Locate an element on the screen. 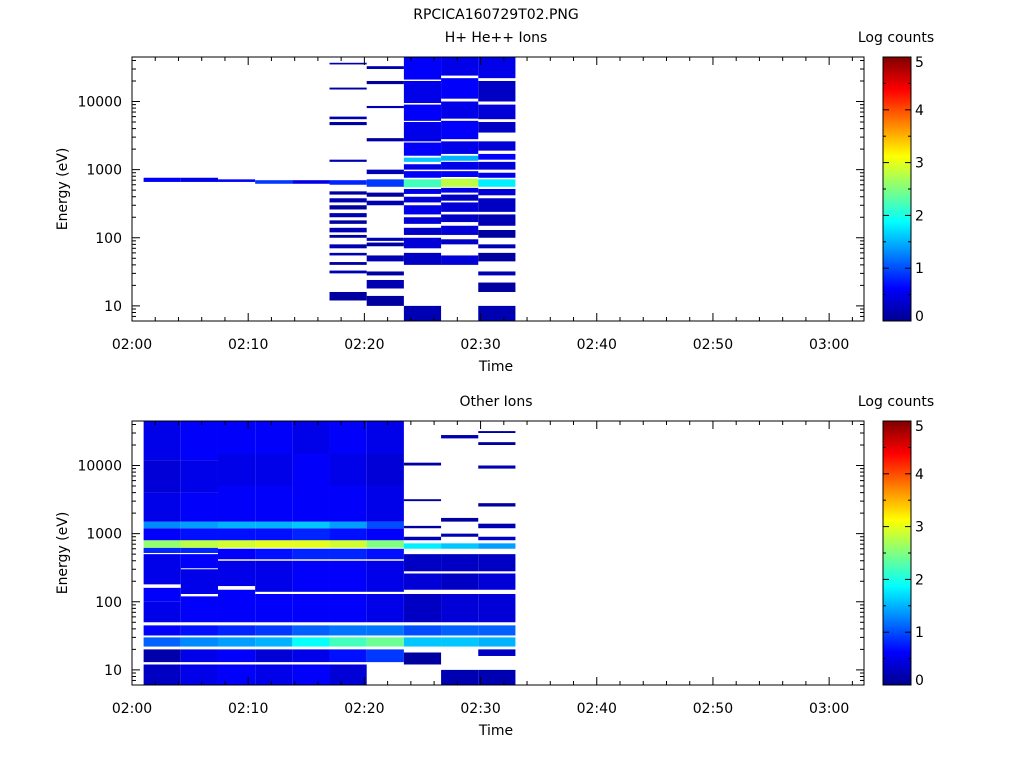 The width and height of the screenshot is (1024, 768). colorbar-tick-label: 5 is located at coordinates (919, 63).